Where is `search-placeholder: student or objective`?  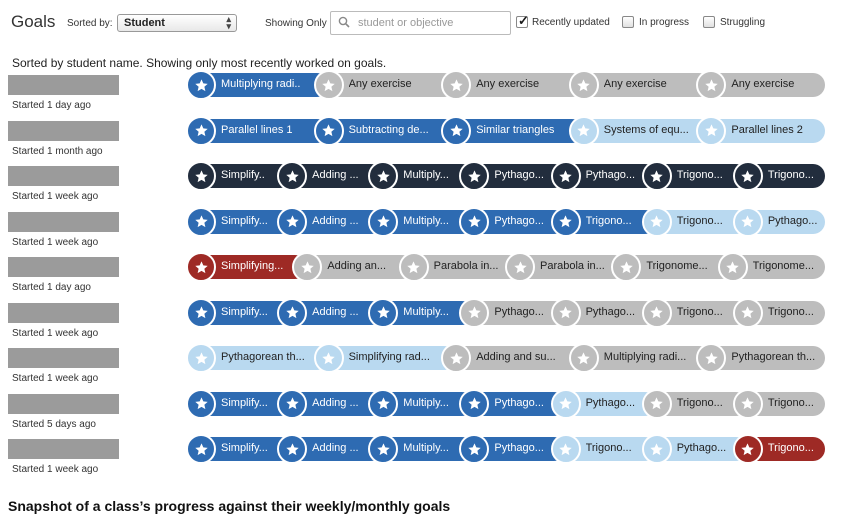
search-placeholder: student or objective is located at coordinates (406, 23).